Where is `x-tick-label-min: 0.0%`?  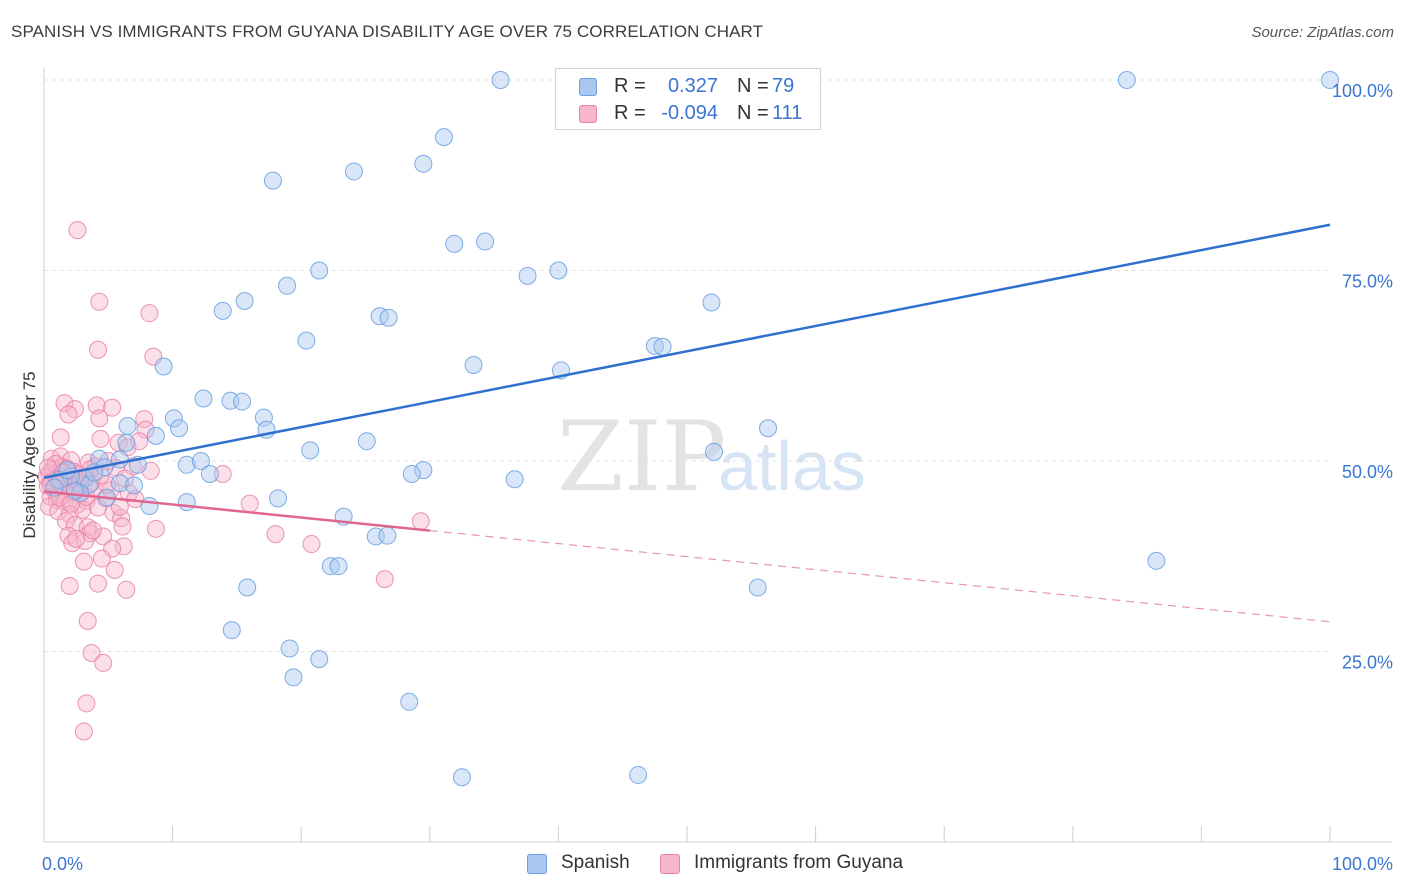 x-tick-label-min: 0.0% is located at coordinates (62, 864).